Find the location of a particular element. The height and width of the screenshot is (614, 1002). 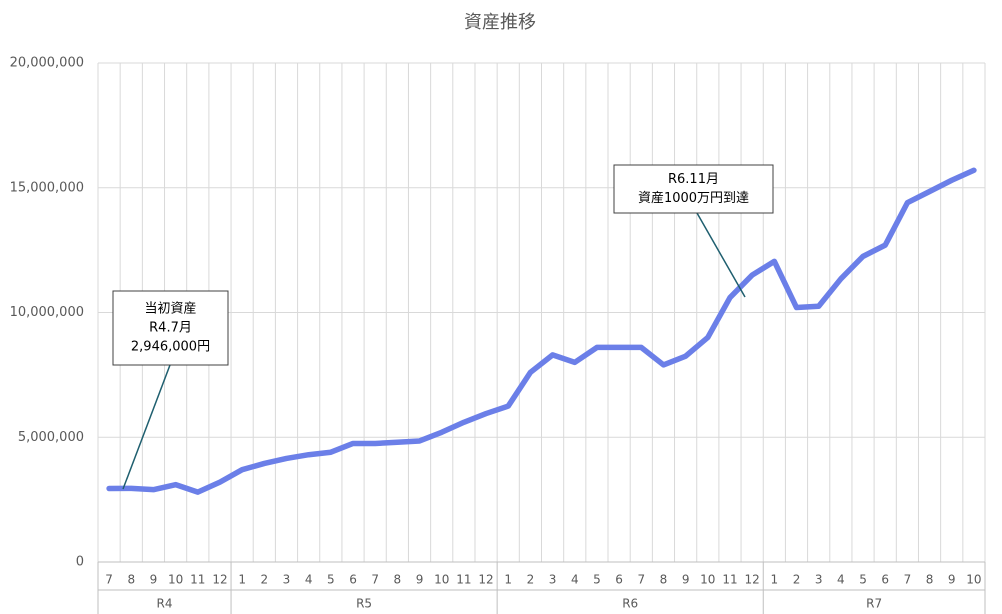

callout-text: R4.7月 is located at coordinates (170, 328).